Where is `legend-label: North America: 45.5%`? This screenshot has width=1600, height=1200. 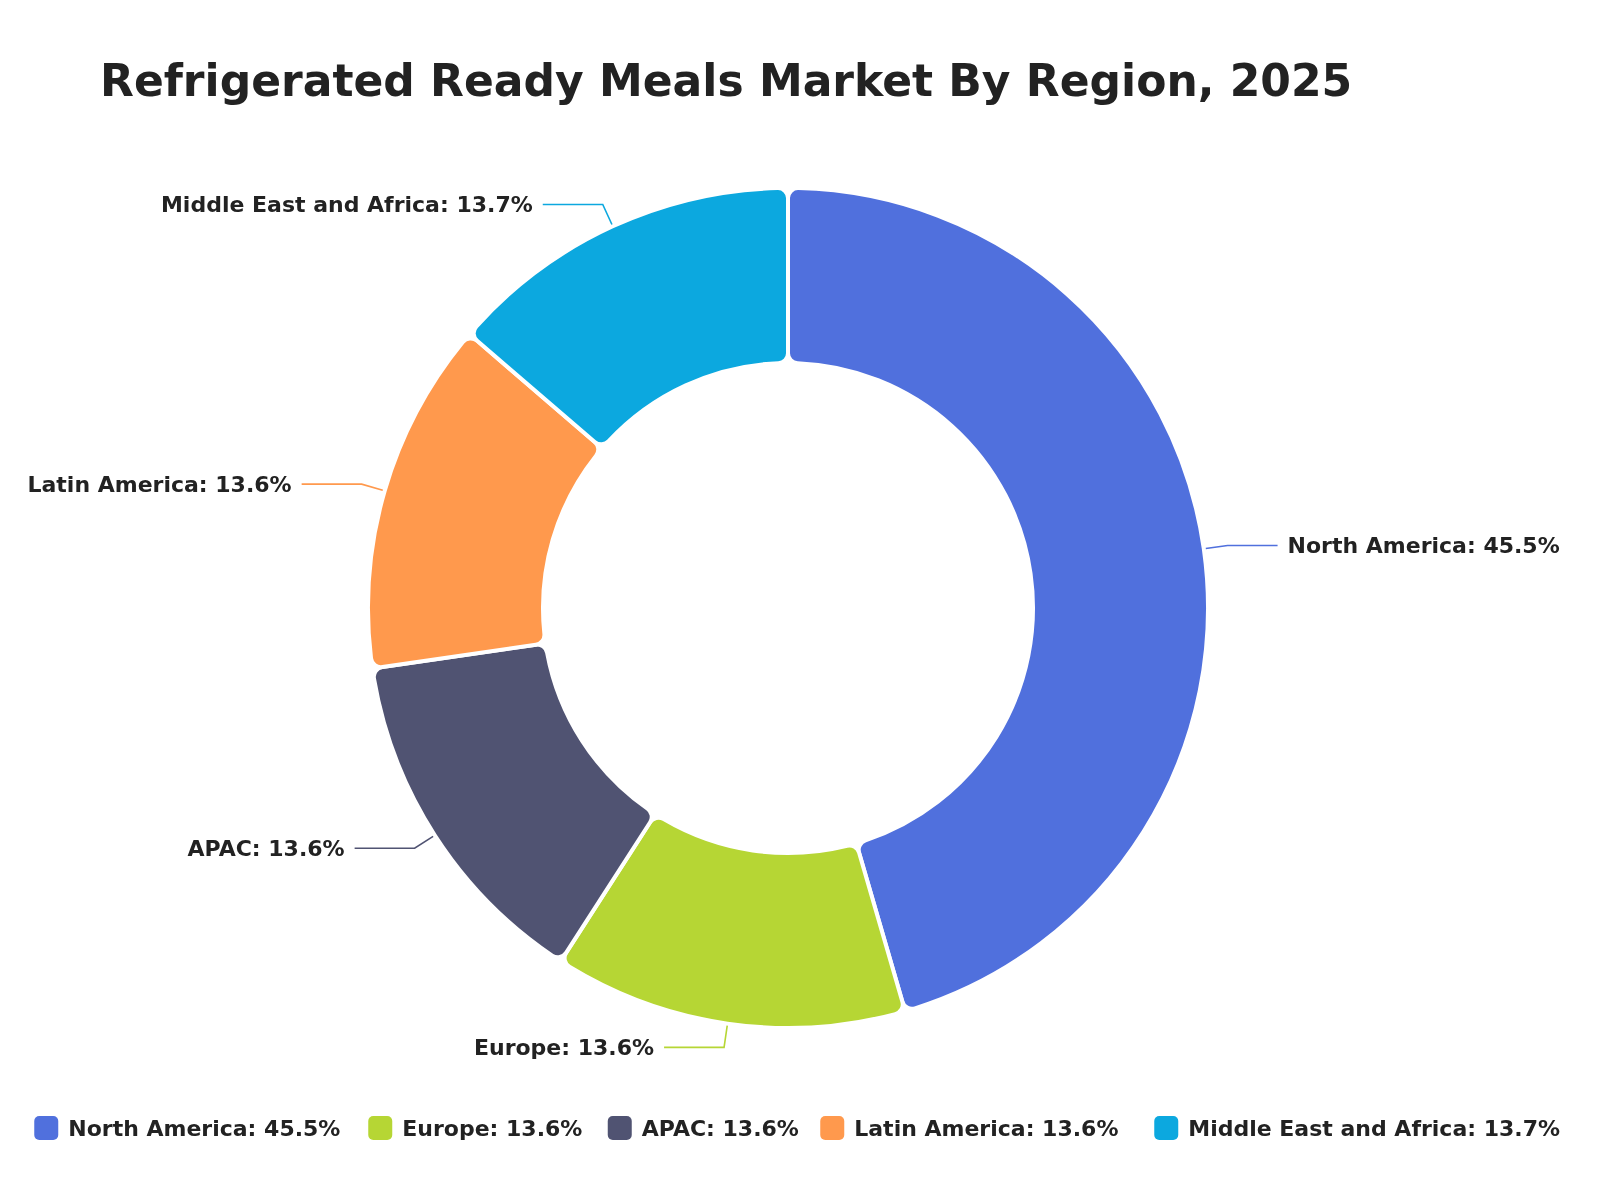
legend-label: North America: 45.5% is located at coordinates (204, 1128).